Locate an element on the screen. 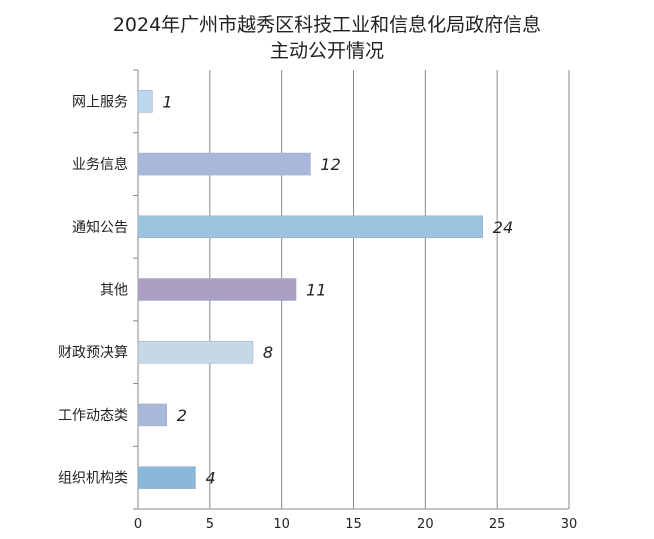 This screenshot has width=654, height=539. x-tick-label-25: 25 is located at coordinates (497, 524).